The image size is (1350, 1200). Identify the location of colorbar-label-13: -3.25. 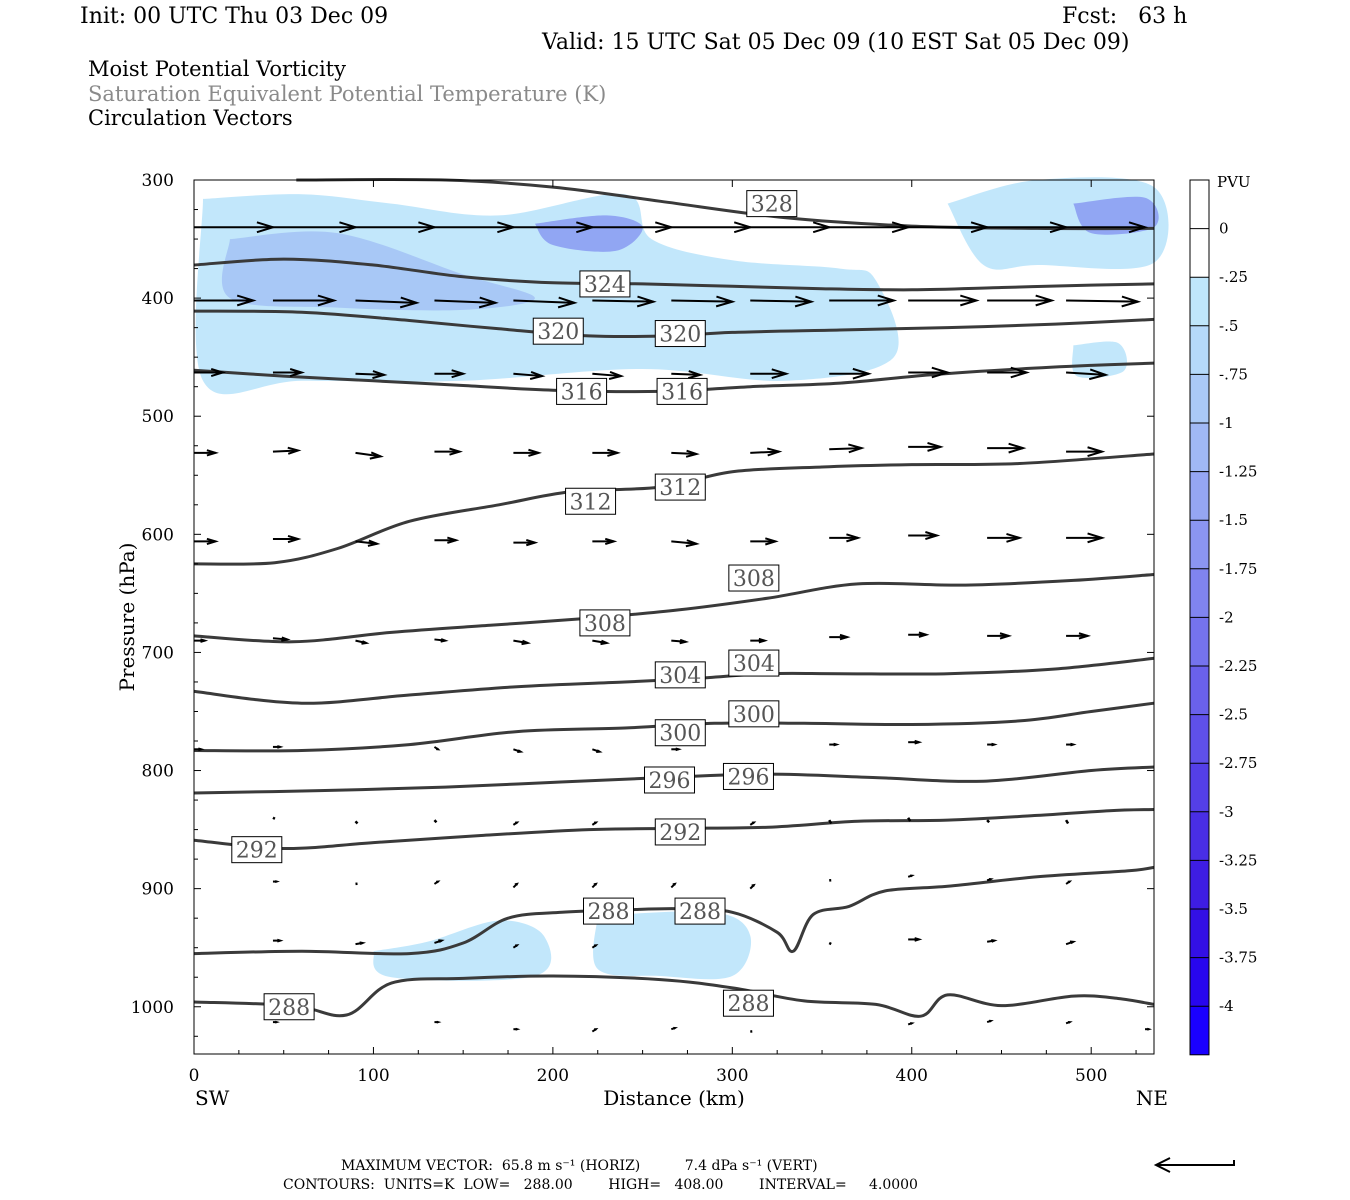
(1238, 860).